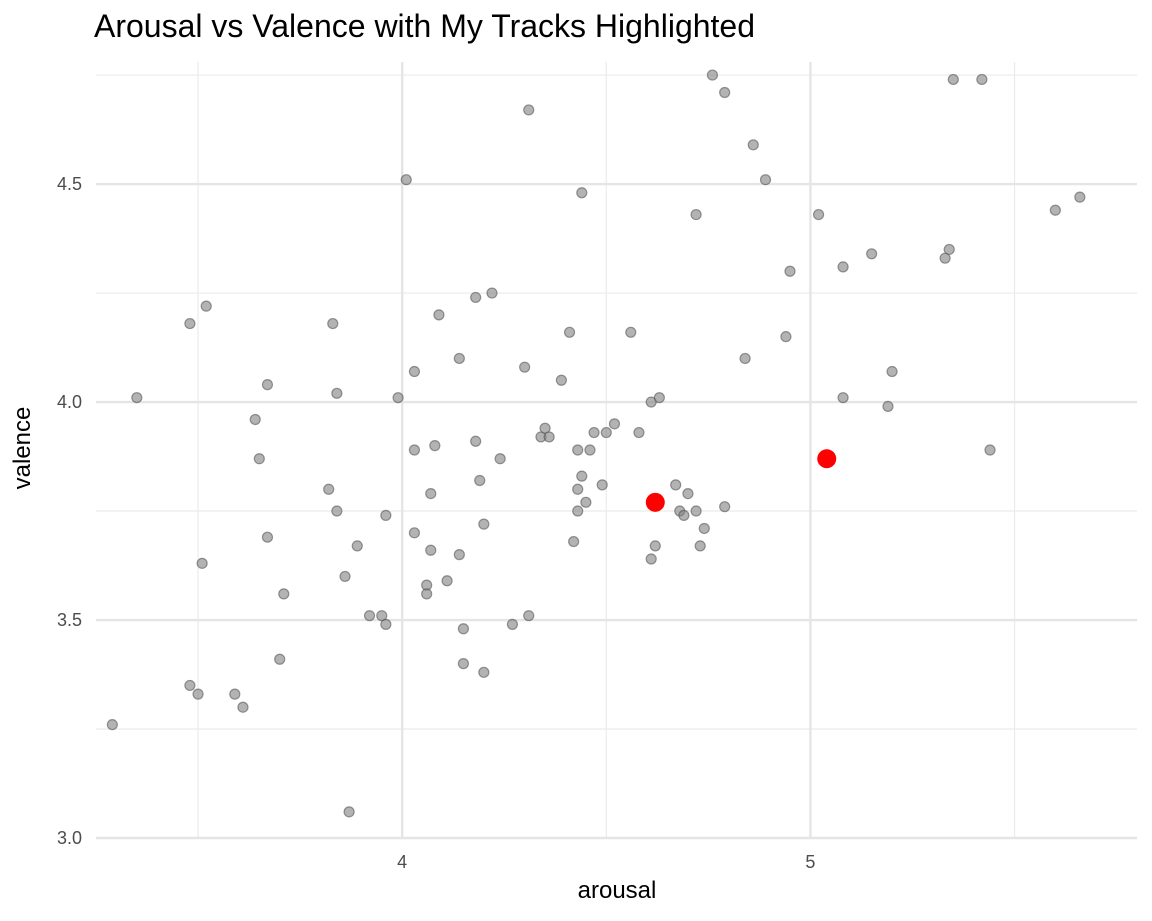 This screenshot has height=921, width=1152. I want to click on x-tick-label: 5, so click(810, 862).